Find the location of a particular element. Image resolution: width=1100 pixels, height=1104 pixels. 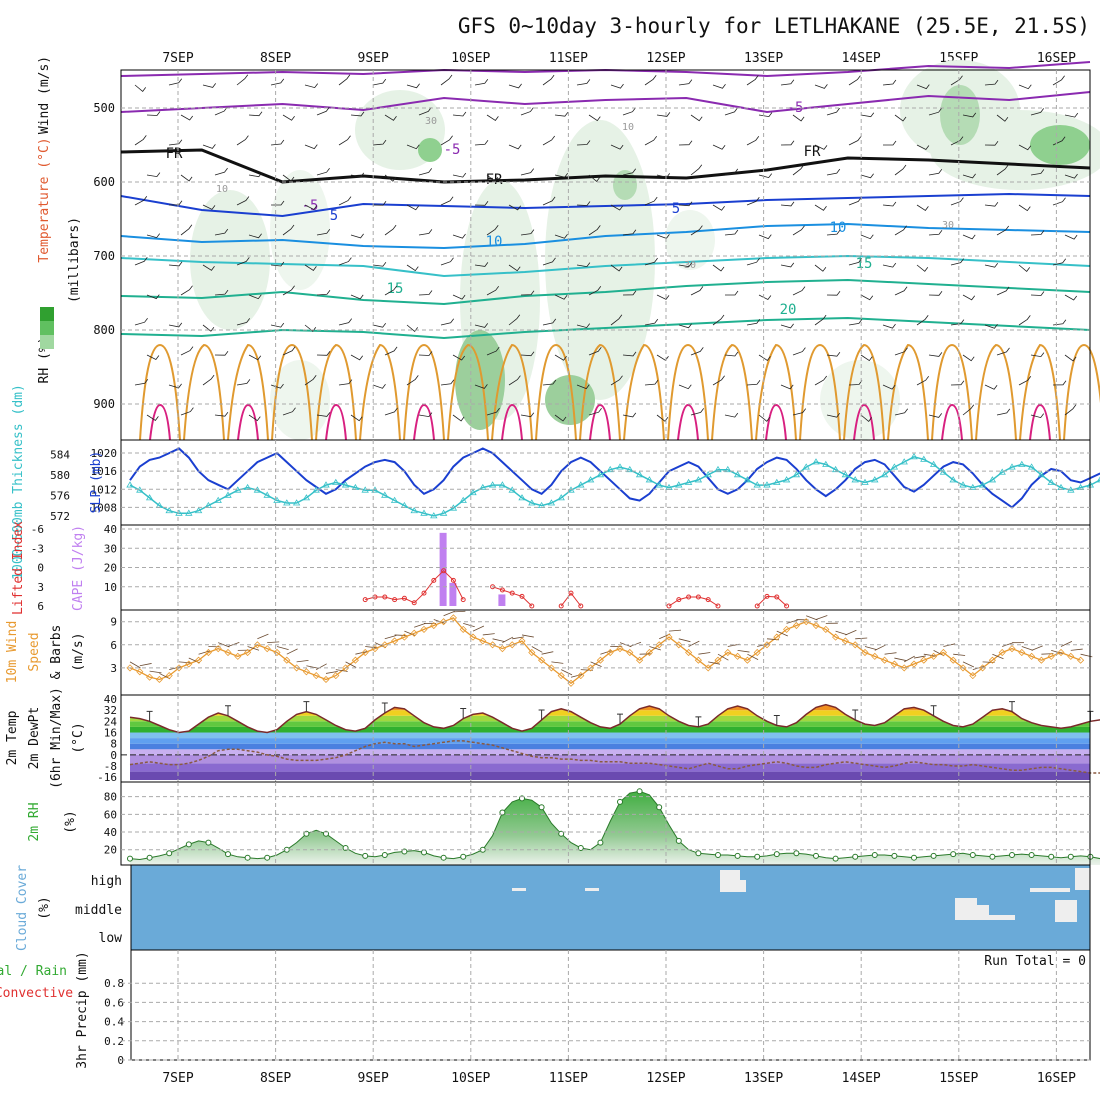

date-label-top: 12SEP is located at coordinates (665, 58).